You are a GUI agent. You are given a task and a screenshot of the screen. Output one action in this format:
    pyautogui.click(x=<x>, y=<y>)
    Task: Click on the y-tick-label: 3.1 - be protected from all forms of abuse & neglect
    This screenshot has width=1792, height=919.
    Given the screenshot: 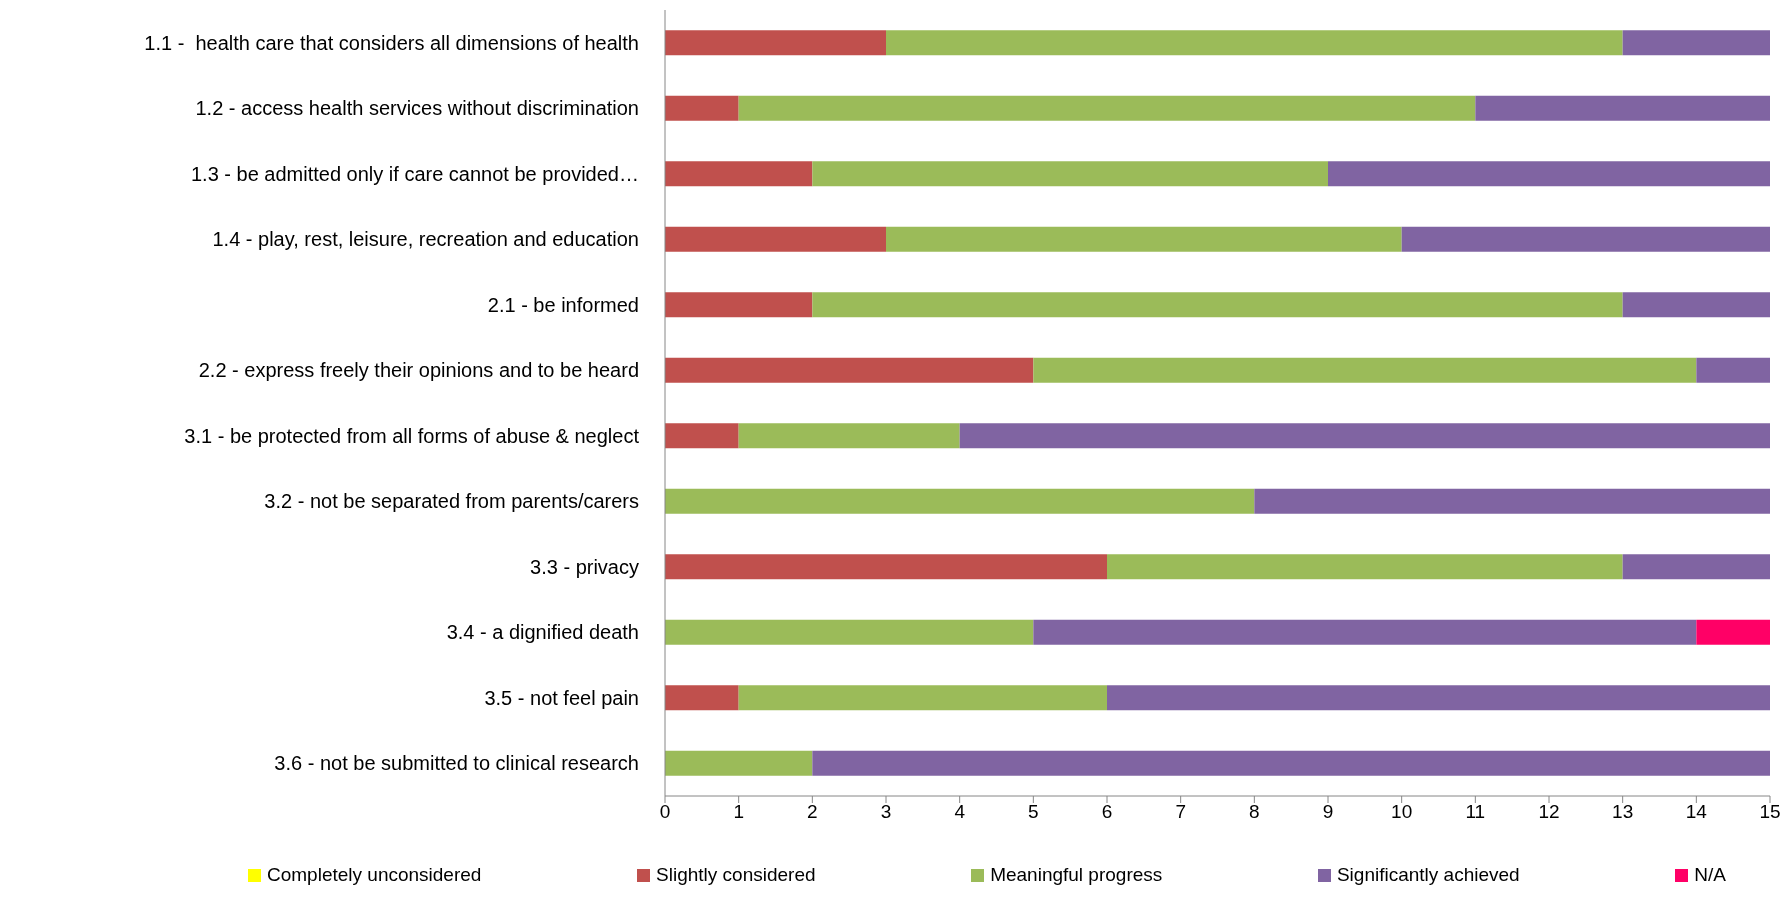 What is the action you would take?
    pyautogui.click(x=412, y=435)
    